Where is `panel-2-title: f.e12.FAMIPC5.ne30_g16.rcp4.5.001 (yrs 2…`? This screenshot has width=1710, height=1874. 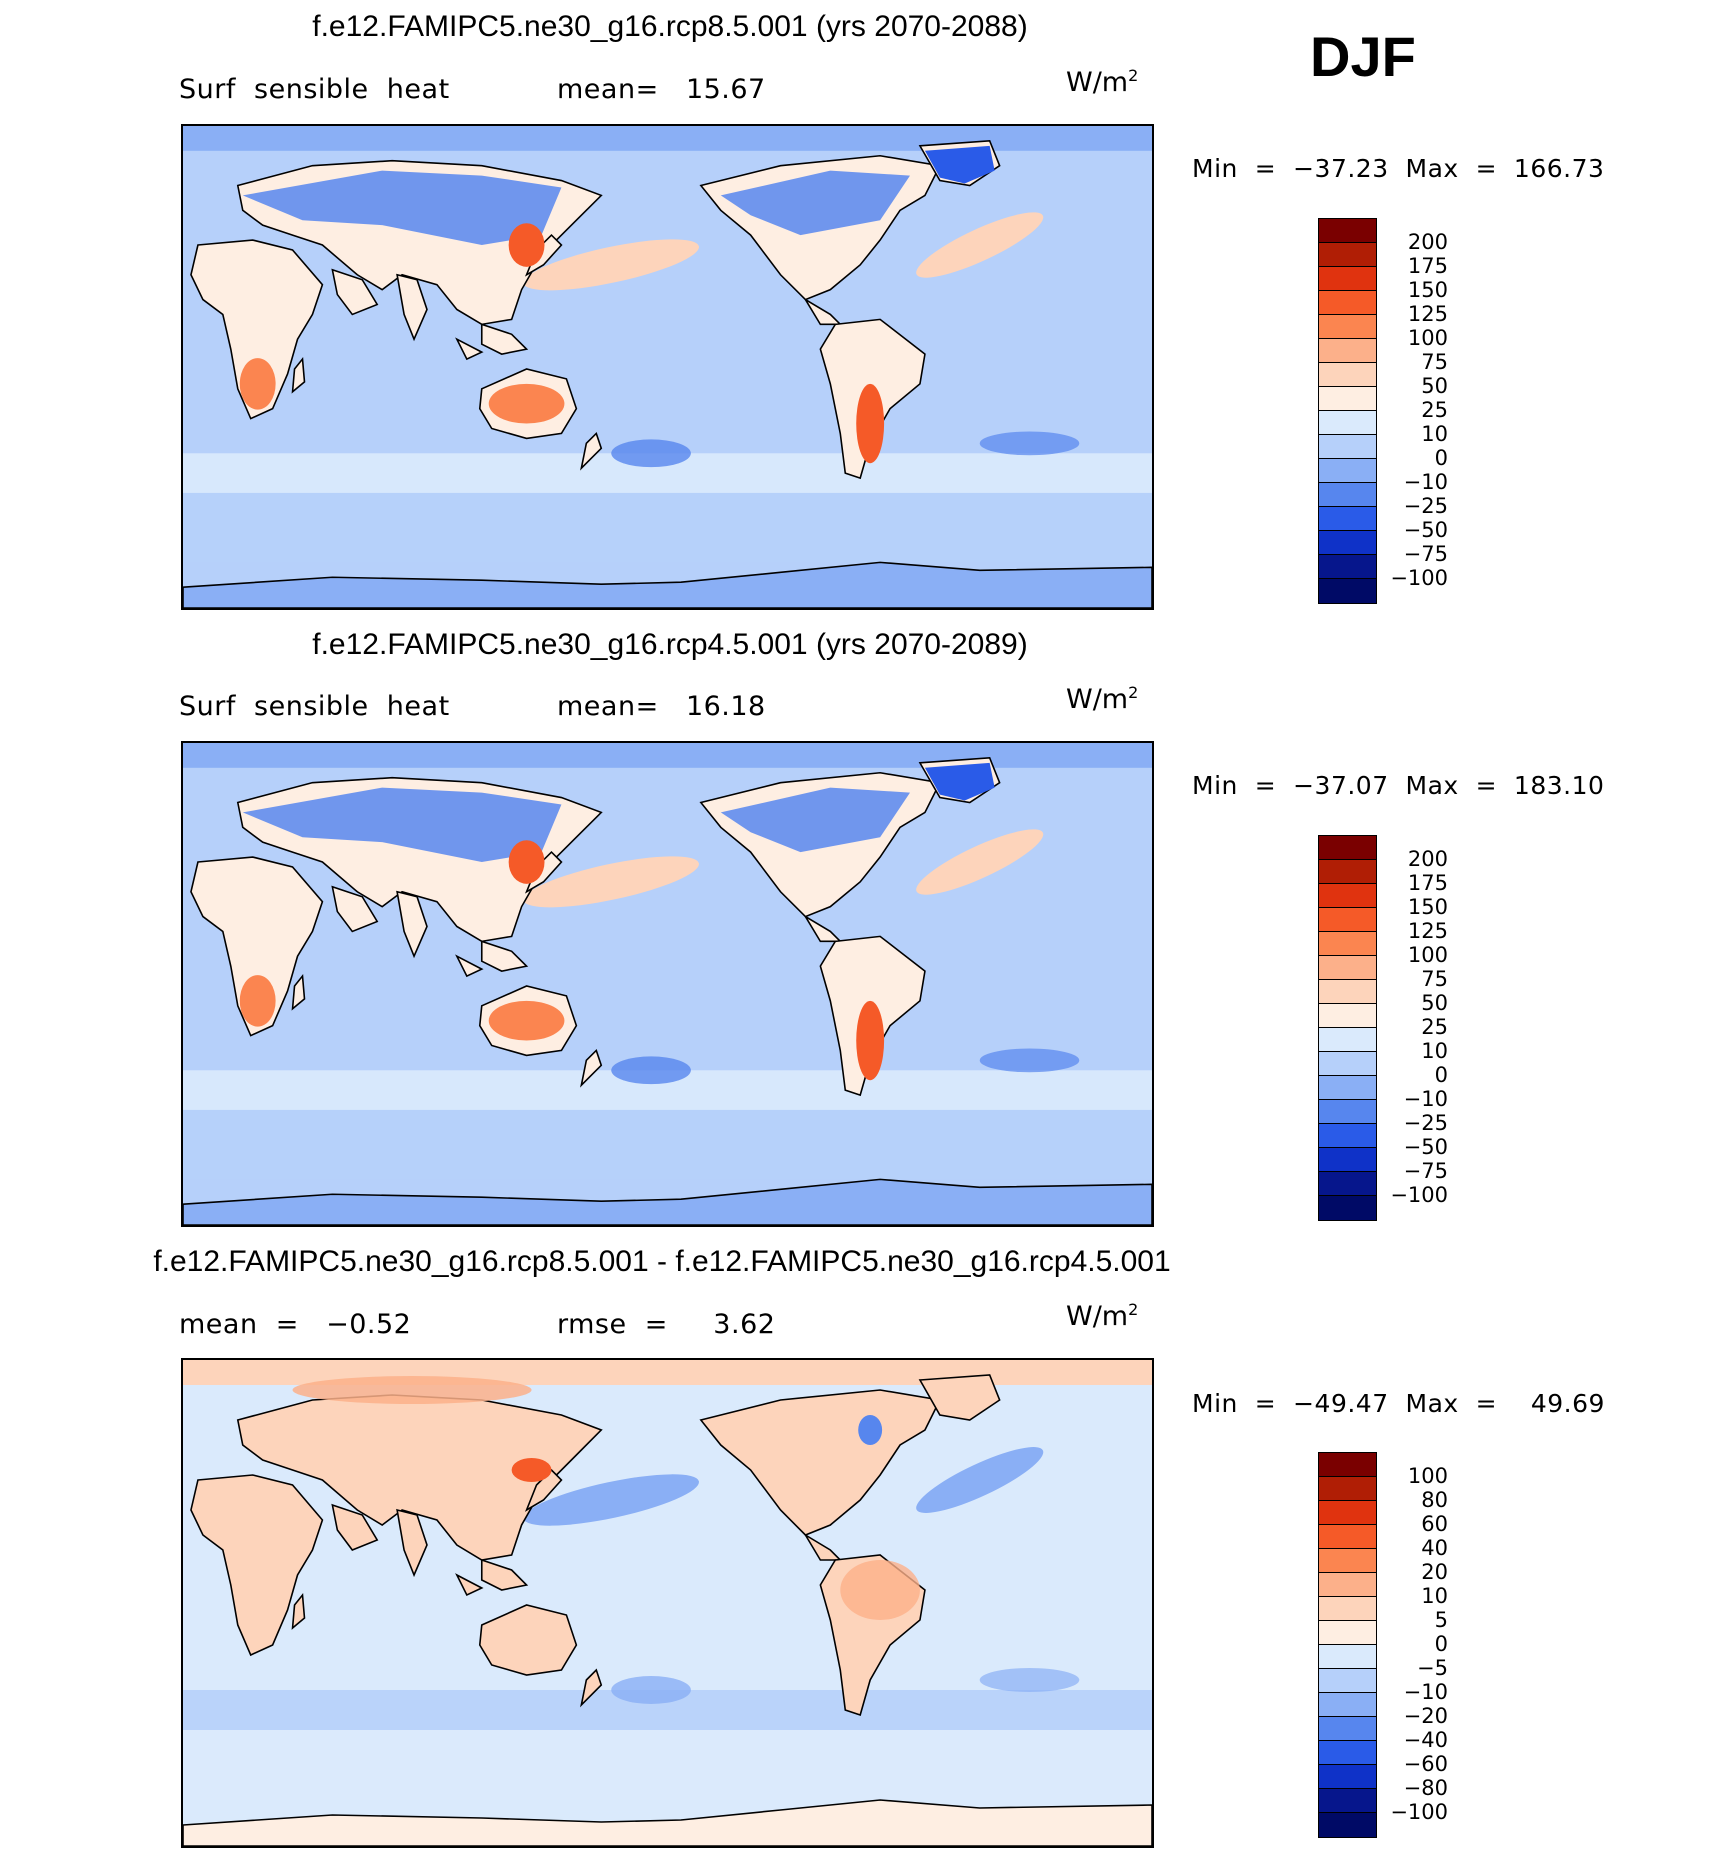 panel-2-title: f.e12.FAMIPC5.ne30_g16.rcp4.5.001 (yrs 2… is located at coordinates (670, 644).